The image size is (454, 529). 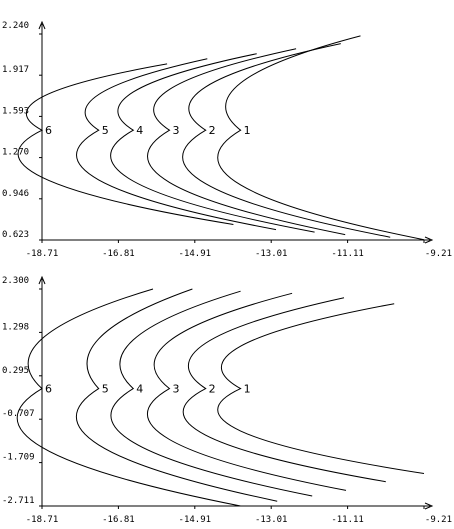 What do you see at coordinates (15, 371) in the screenshot?
I see `y-tick-label: 0.295` at bounding box center [15, 371].